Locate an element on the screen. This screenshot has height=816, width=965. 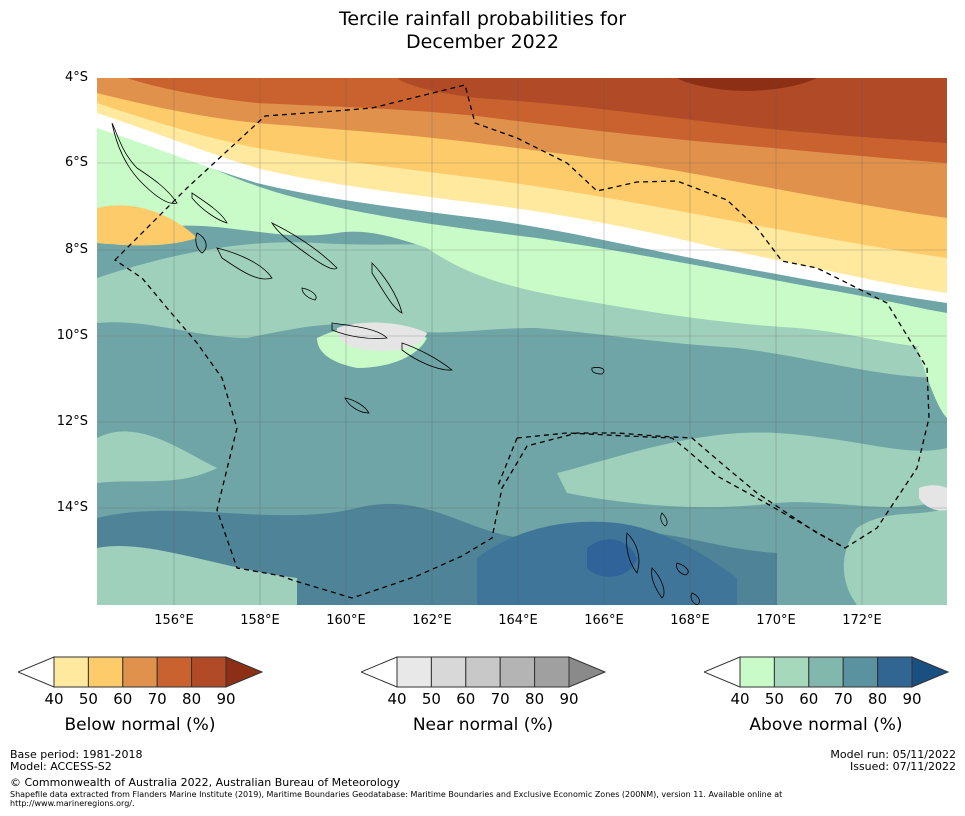
colorbar-below-title: Below normal (%) is located at coordinates (140, 725).